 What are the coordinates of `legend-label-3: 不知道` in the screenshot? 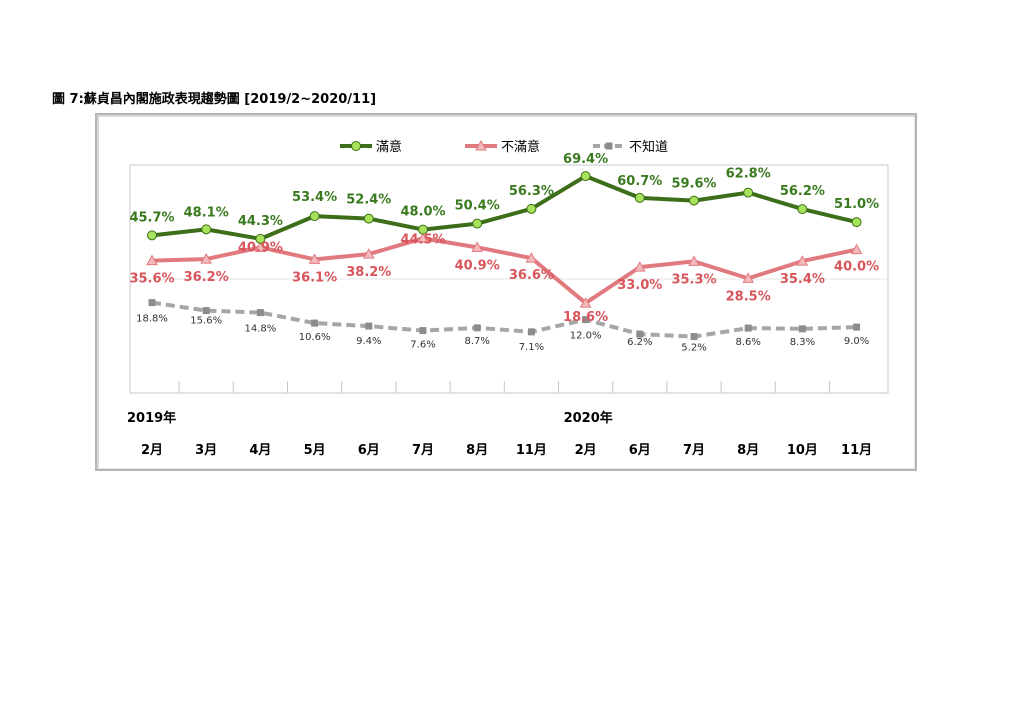 It's located at (648, 147).